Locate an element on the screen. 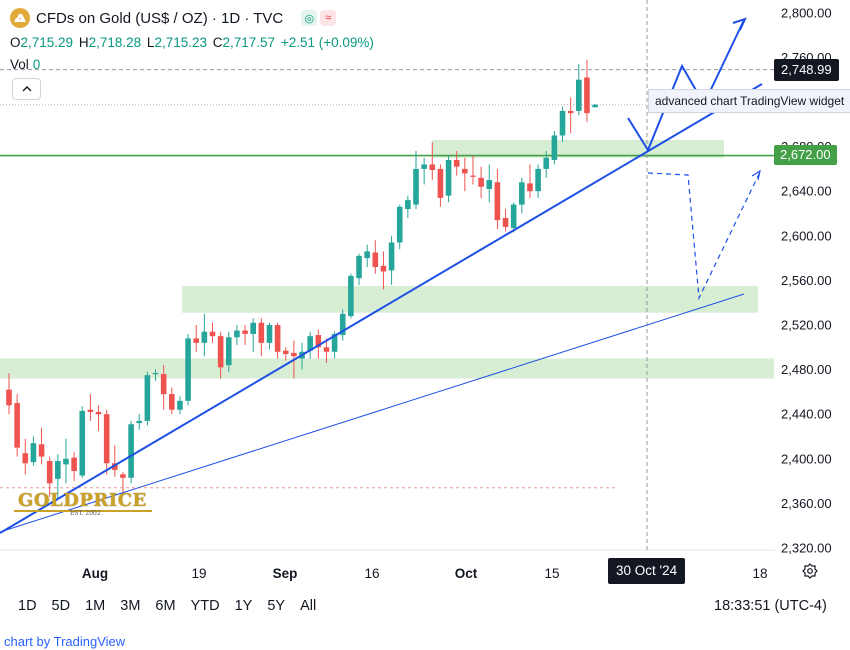 This screenshot has width=850, height=650. range-button-all: All is located at coordinates (308, 606).